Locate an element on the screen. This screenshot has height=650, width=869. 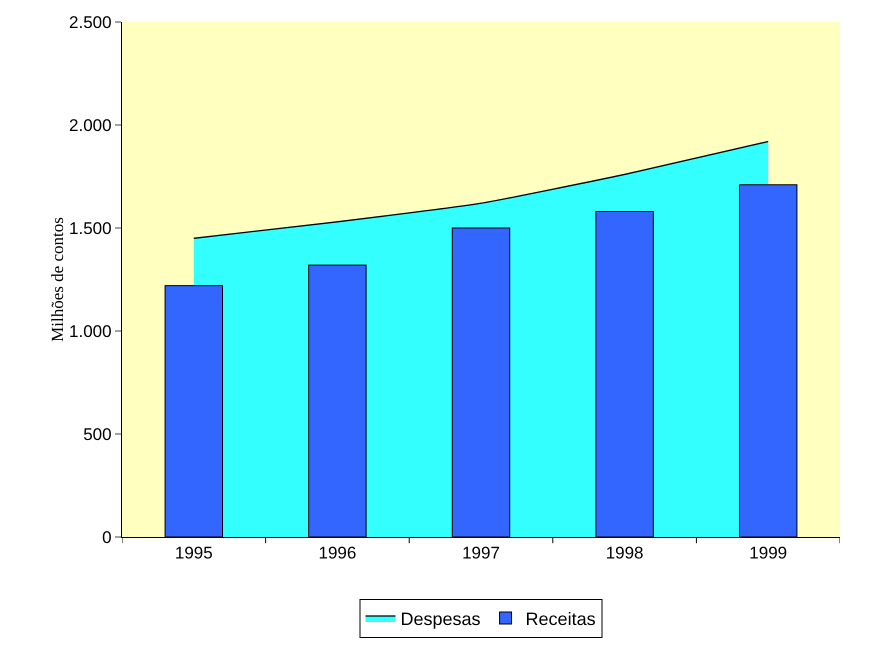
y-tick-label: 500 is located at coordinates (97, 434).